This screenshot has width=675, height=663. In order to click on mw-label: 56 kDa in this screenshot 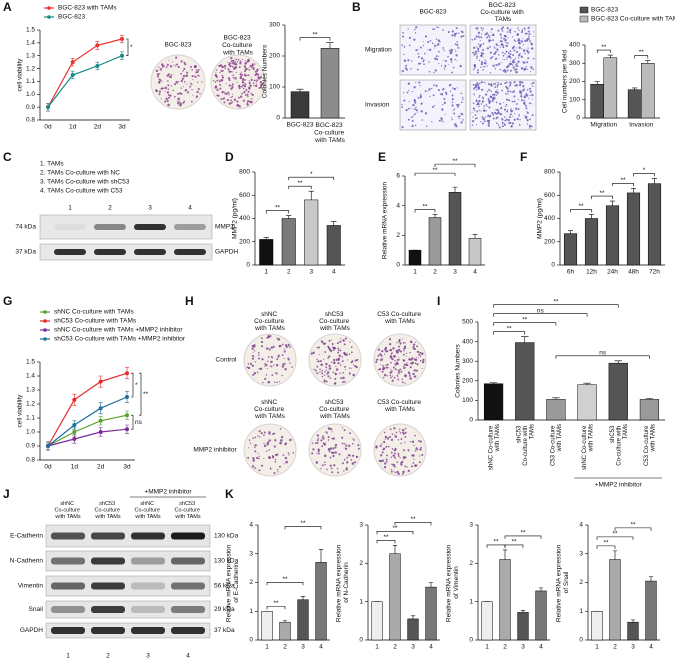, I will do `click(224, 586)`.